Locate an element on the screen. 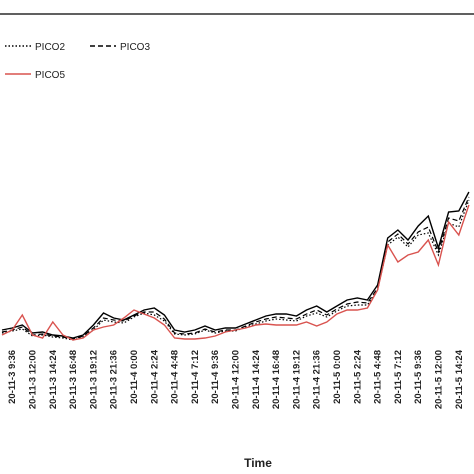 The width and height of the screenshot is (474, 474). x-tick-label: 20-11-4 4:48 is located at coordinates (175, 377).